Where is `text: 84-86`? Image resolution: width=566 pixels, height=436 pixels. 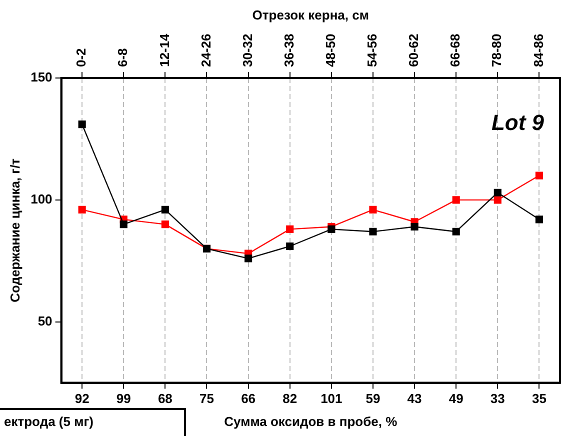 text: 84-86 is located at coordinates (538, 50).